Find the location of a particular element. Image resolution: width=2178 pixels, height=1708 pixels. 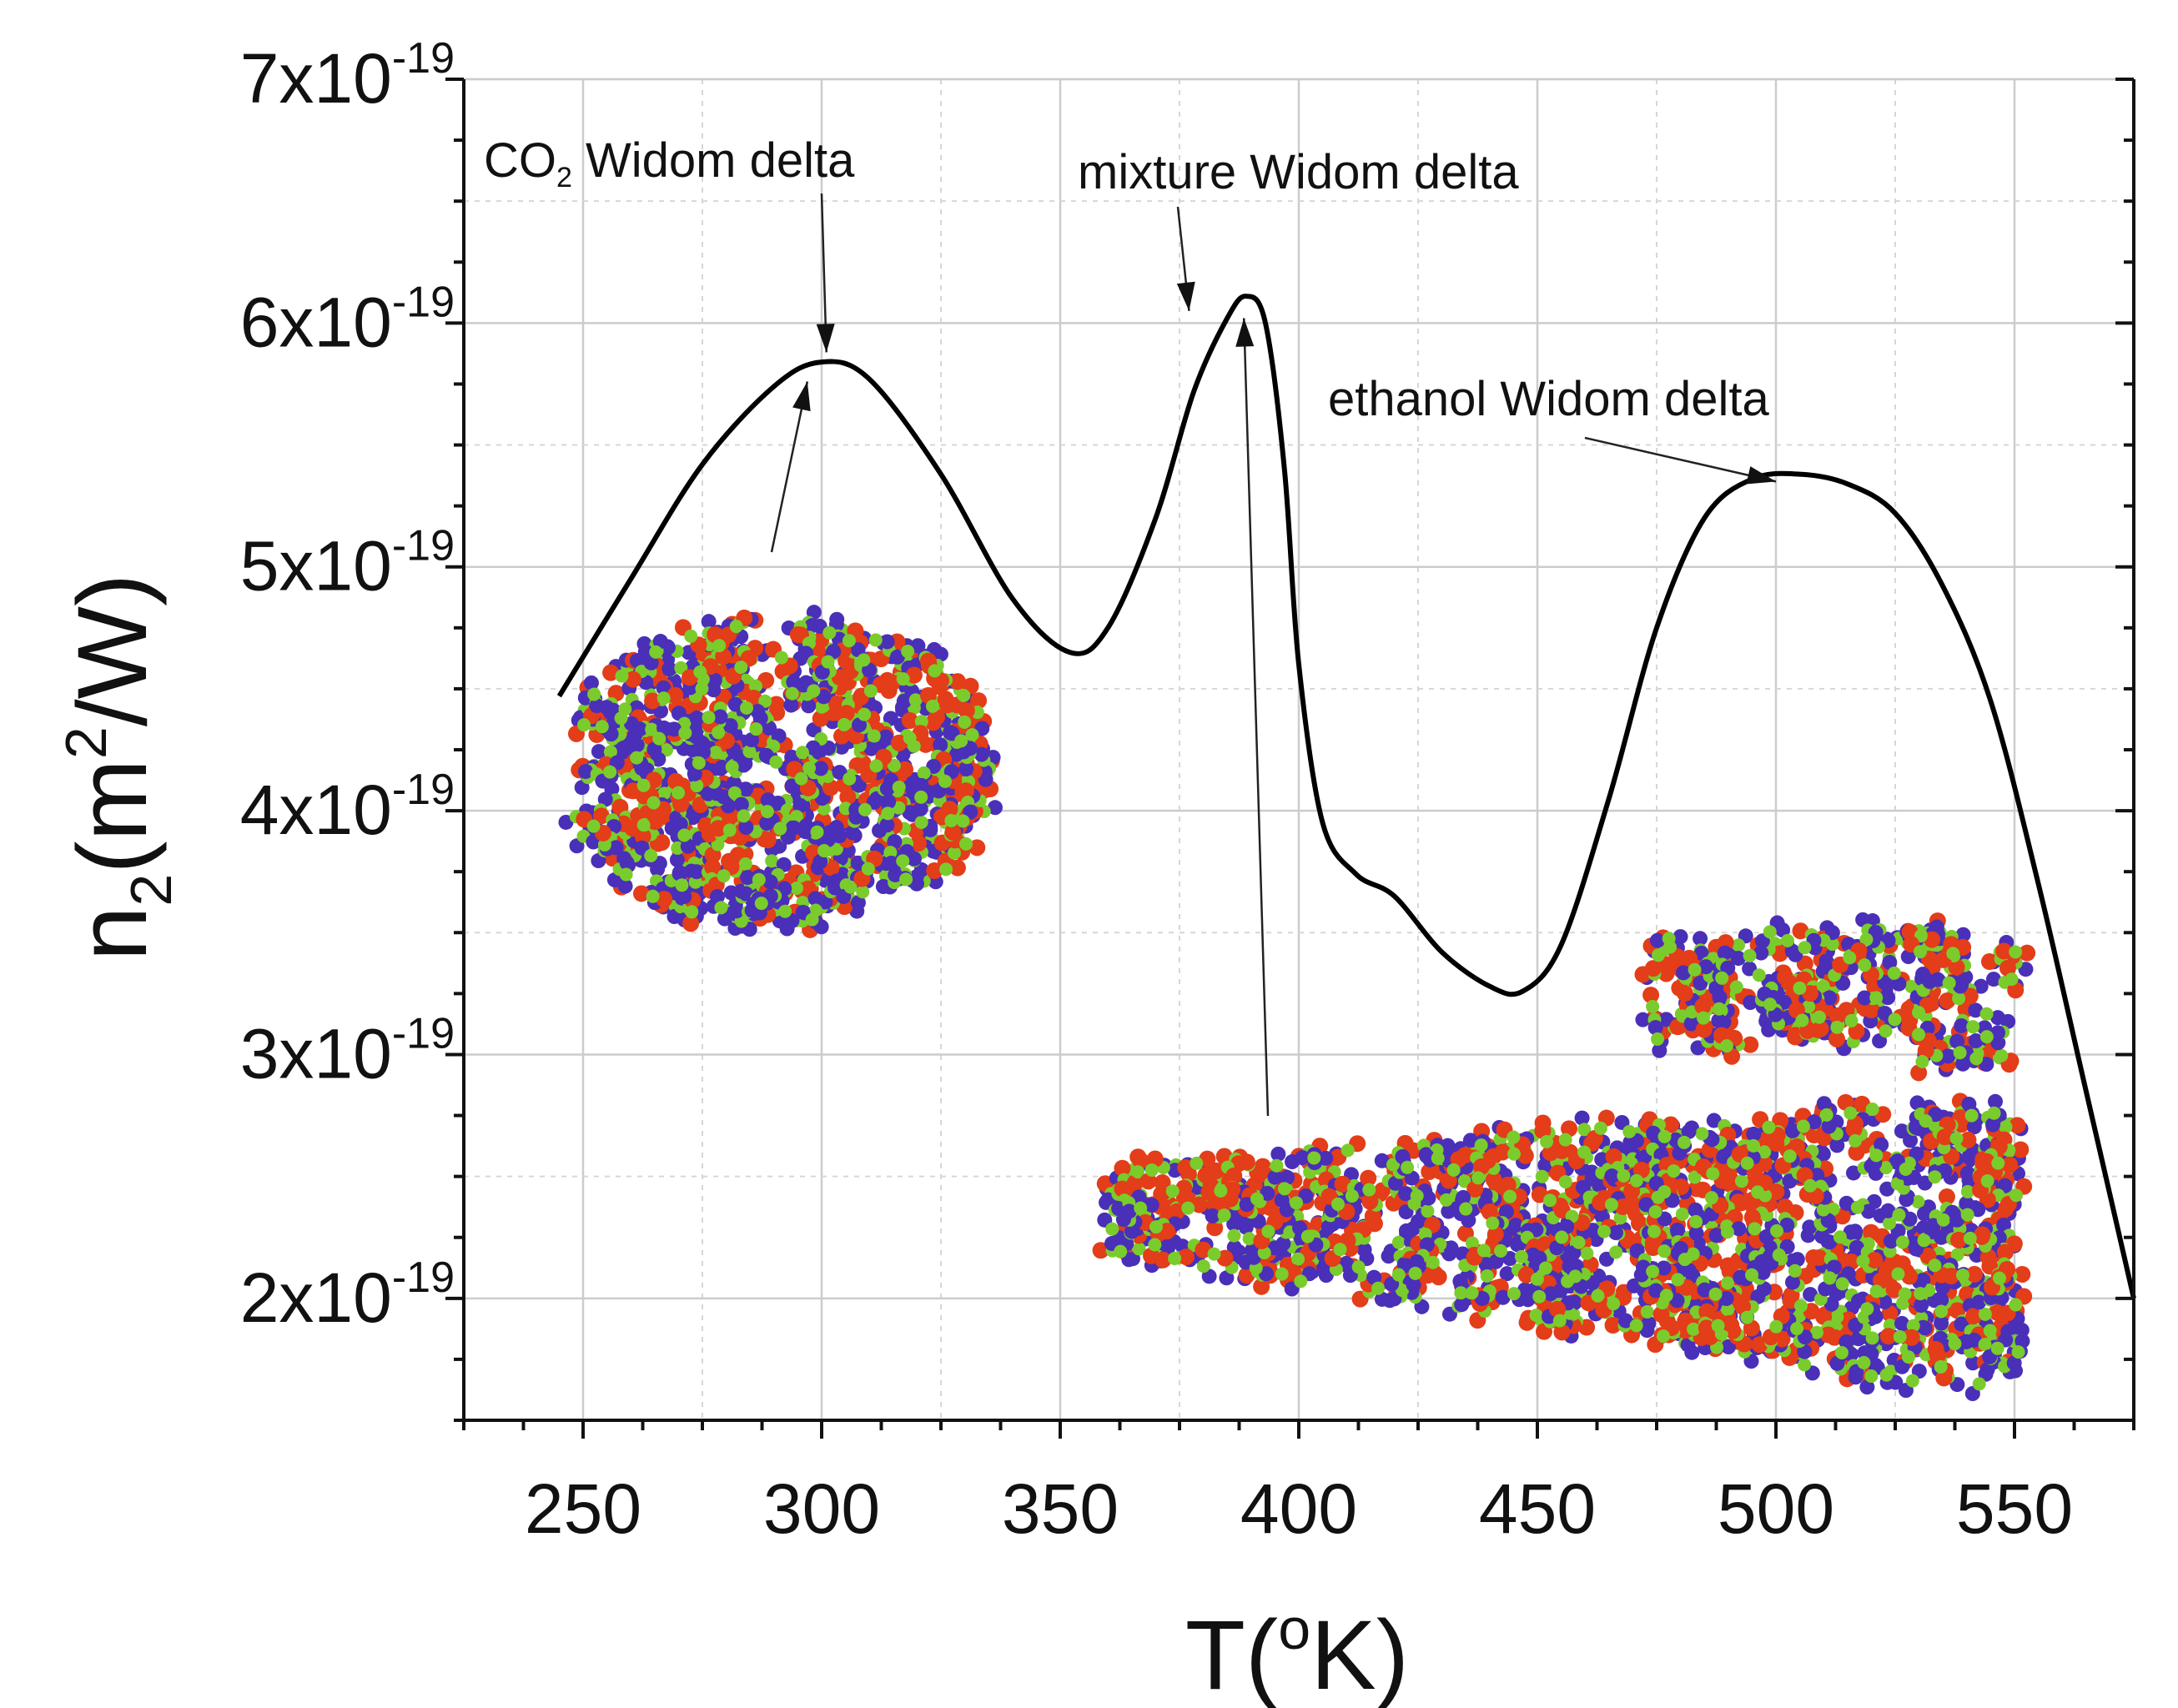

arrow-mixture-label is located at coordinates (1185, 258).